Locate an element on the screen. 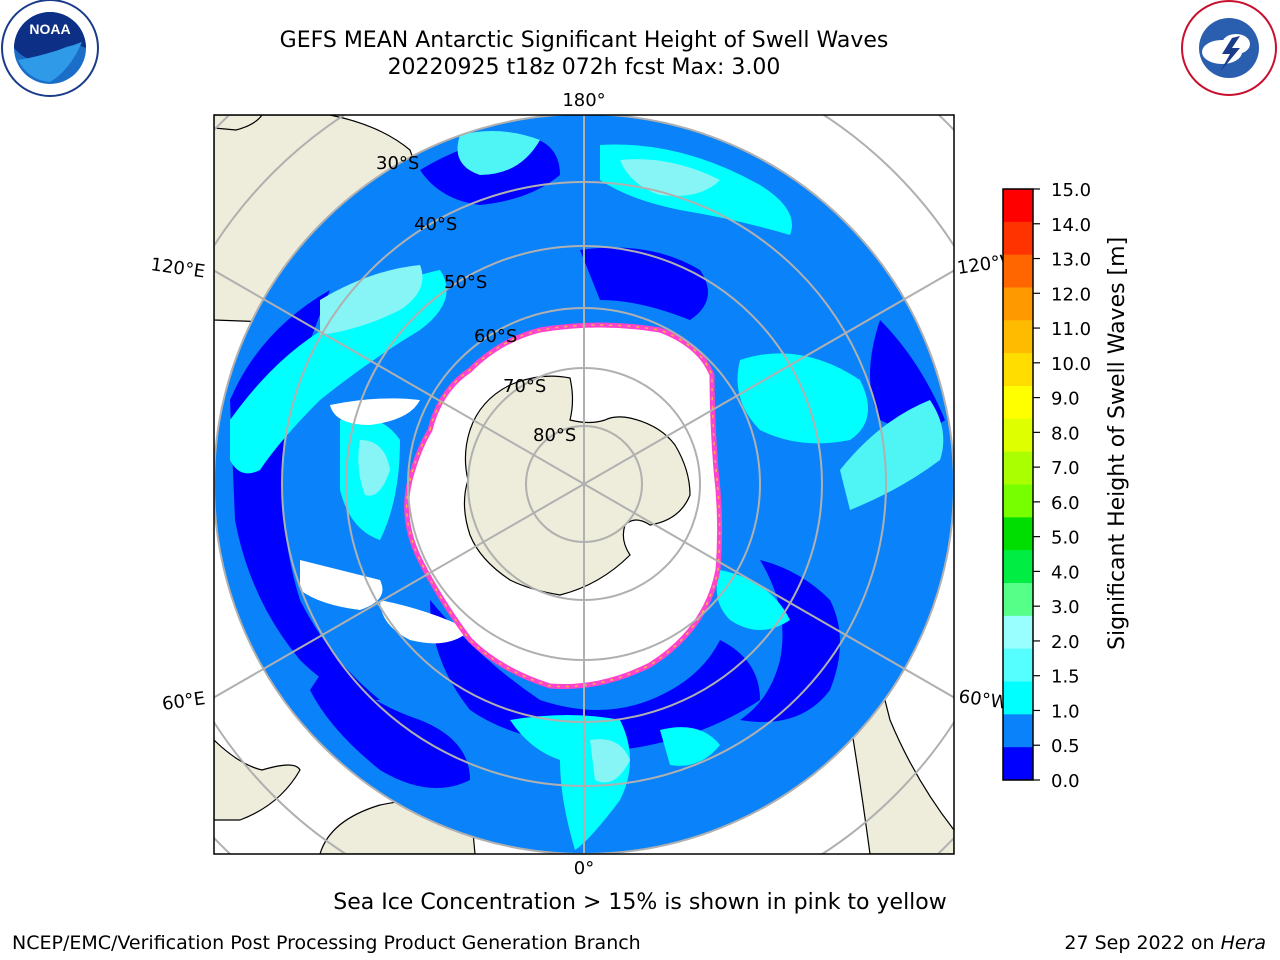 The height and width of the screenshot is (960, 1280). lat-label-80s: 80°S is located at coordinates (554, 435).